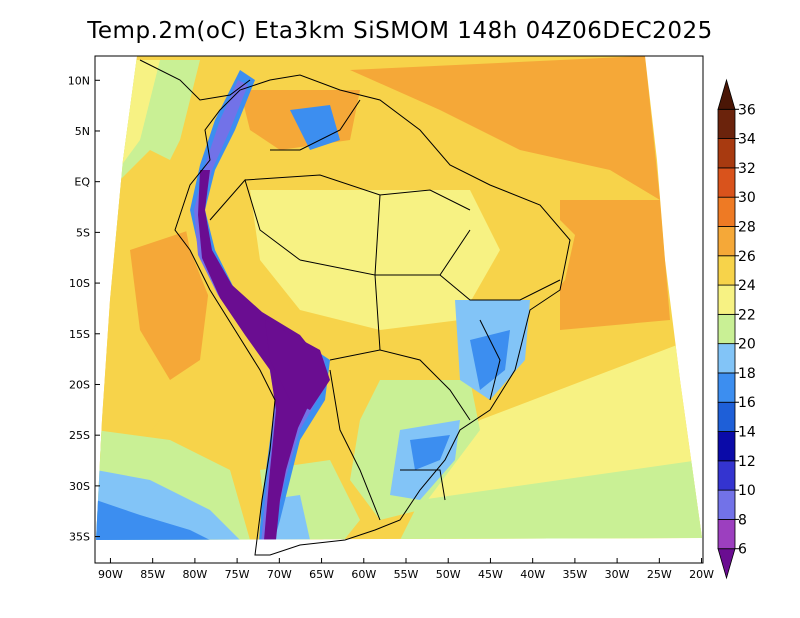 This screenshot has height=618, width=800. What do you see at coordinates (79, 435) in the screenshot?
I see `lat-tick-label: 25S` at bounding box center [79, 435].